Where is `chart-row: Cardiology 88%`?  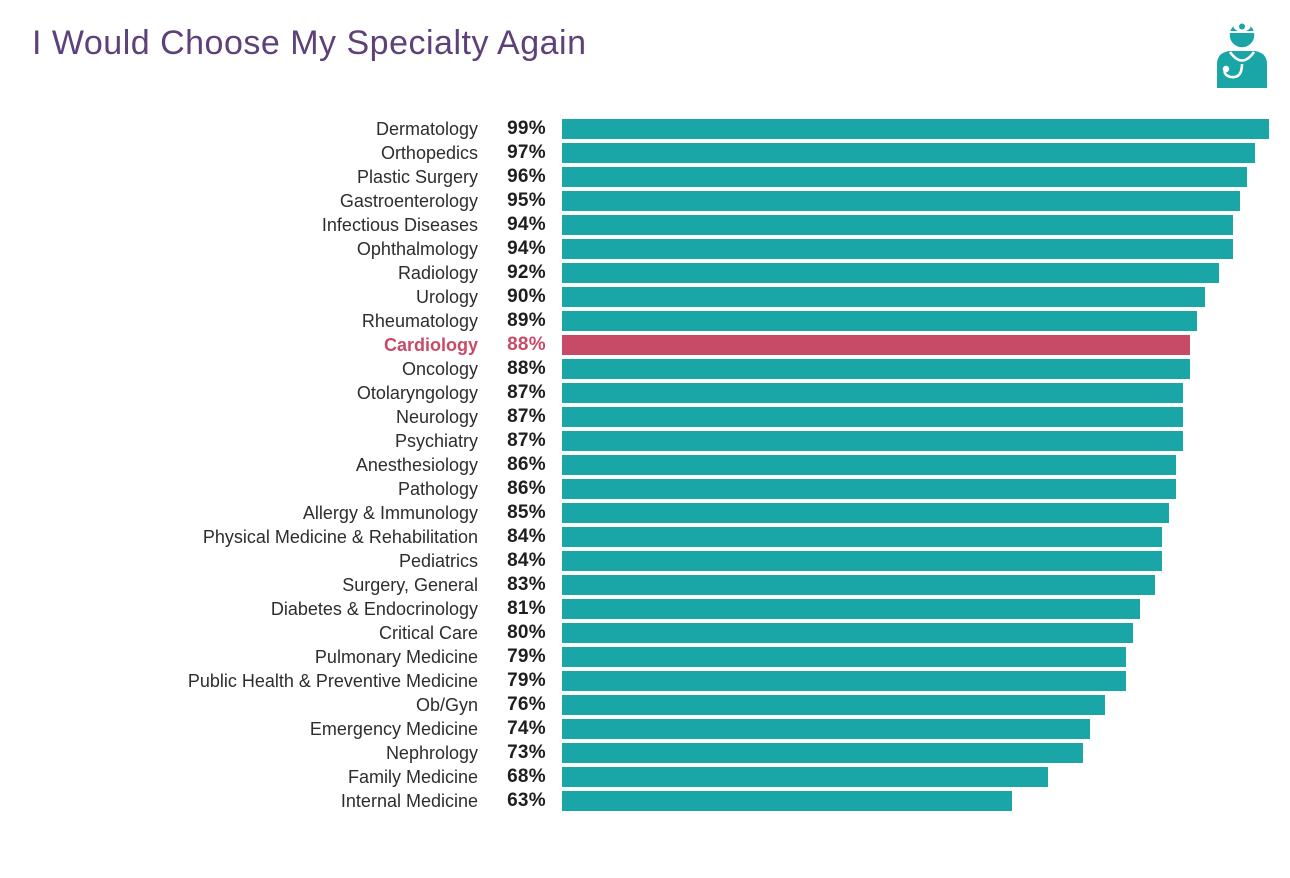
chart-row: Cardiology 88% is located at coordinates (638, 345).